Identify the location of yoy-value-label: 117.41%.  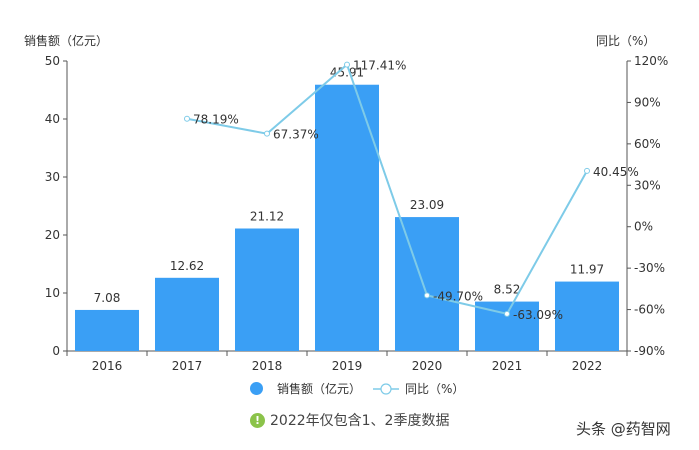
(379, 66).